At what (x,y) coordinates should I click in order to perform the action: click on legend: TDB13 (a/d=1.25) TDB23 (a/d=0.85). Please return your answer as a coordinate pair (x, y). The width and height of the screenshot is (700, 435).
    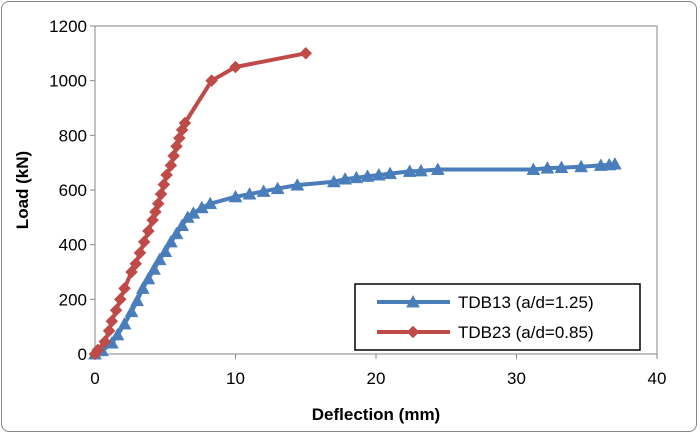
    Looking at the image, I should click on (497, 317).